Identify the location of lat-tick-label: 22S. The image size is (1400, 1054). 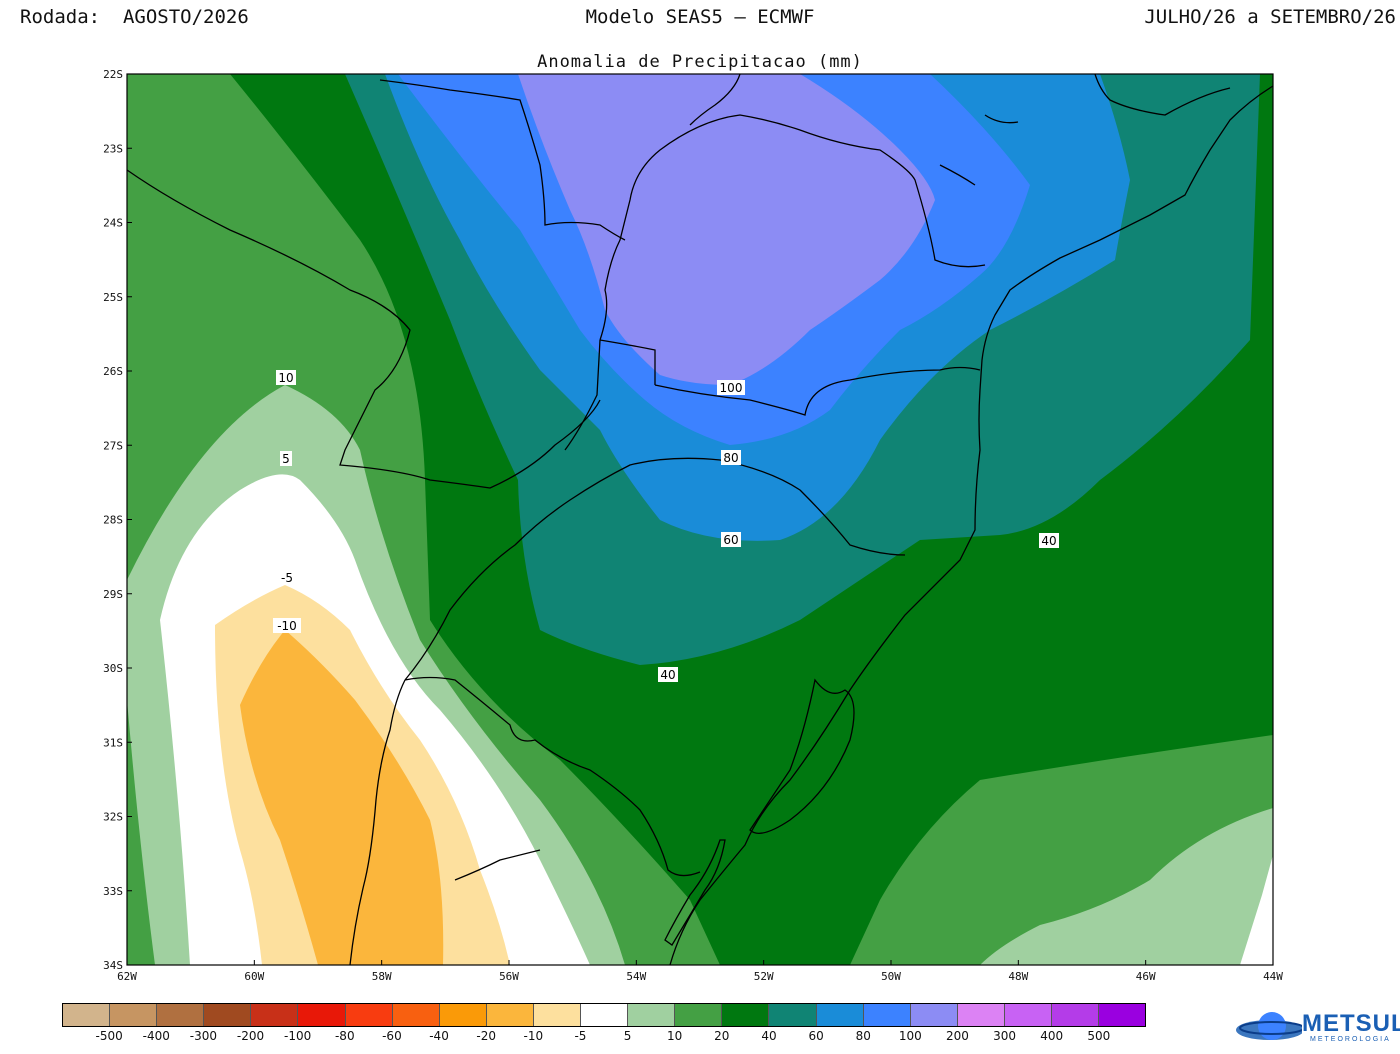
(113, 74).